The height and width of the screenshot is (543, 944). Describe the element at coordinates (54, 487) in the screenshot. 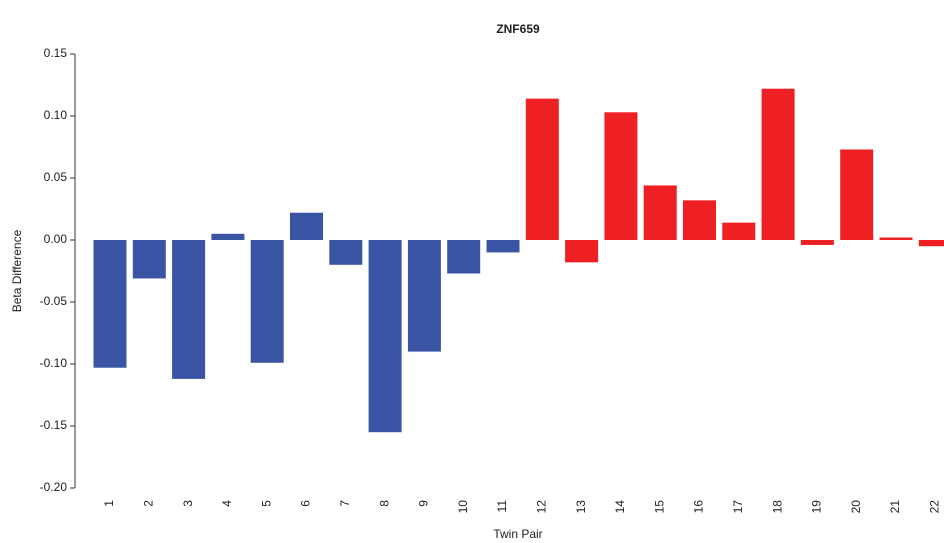

I see `y-tick-label: -0.20` at that location.